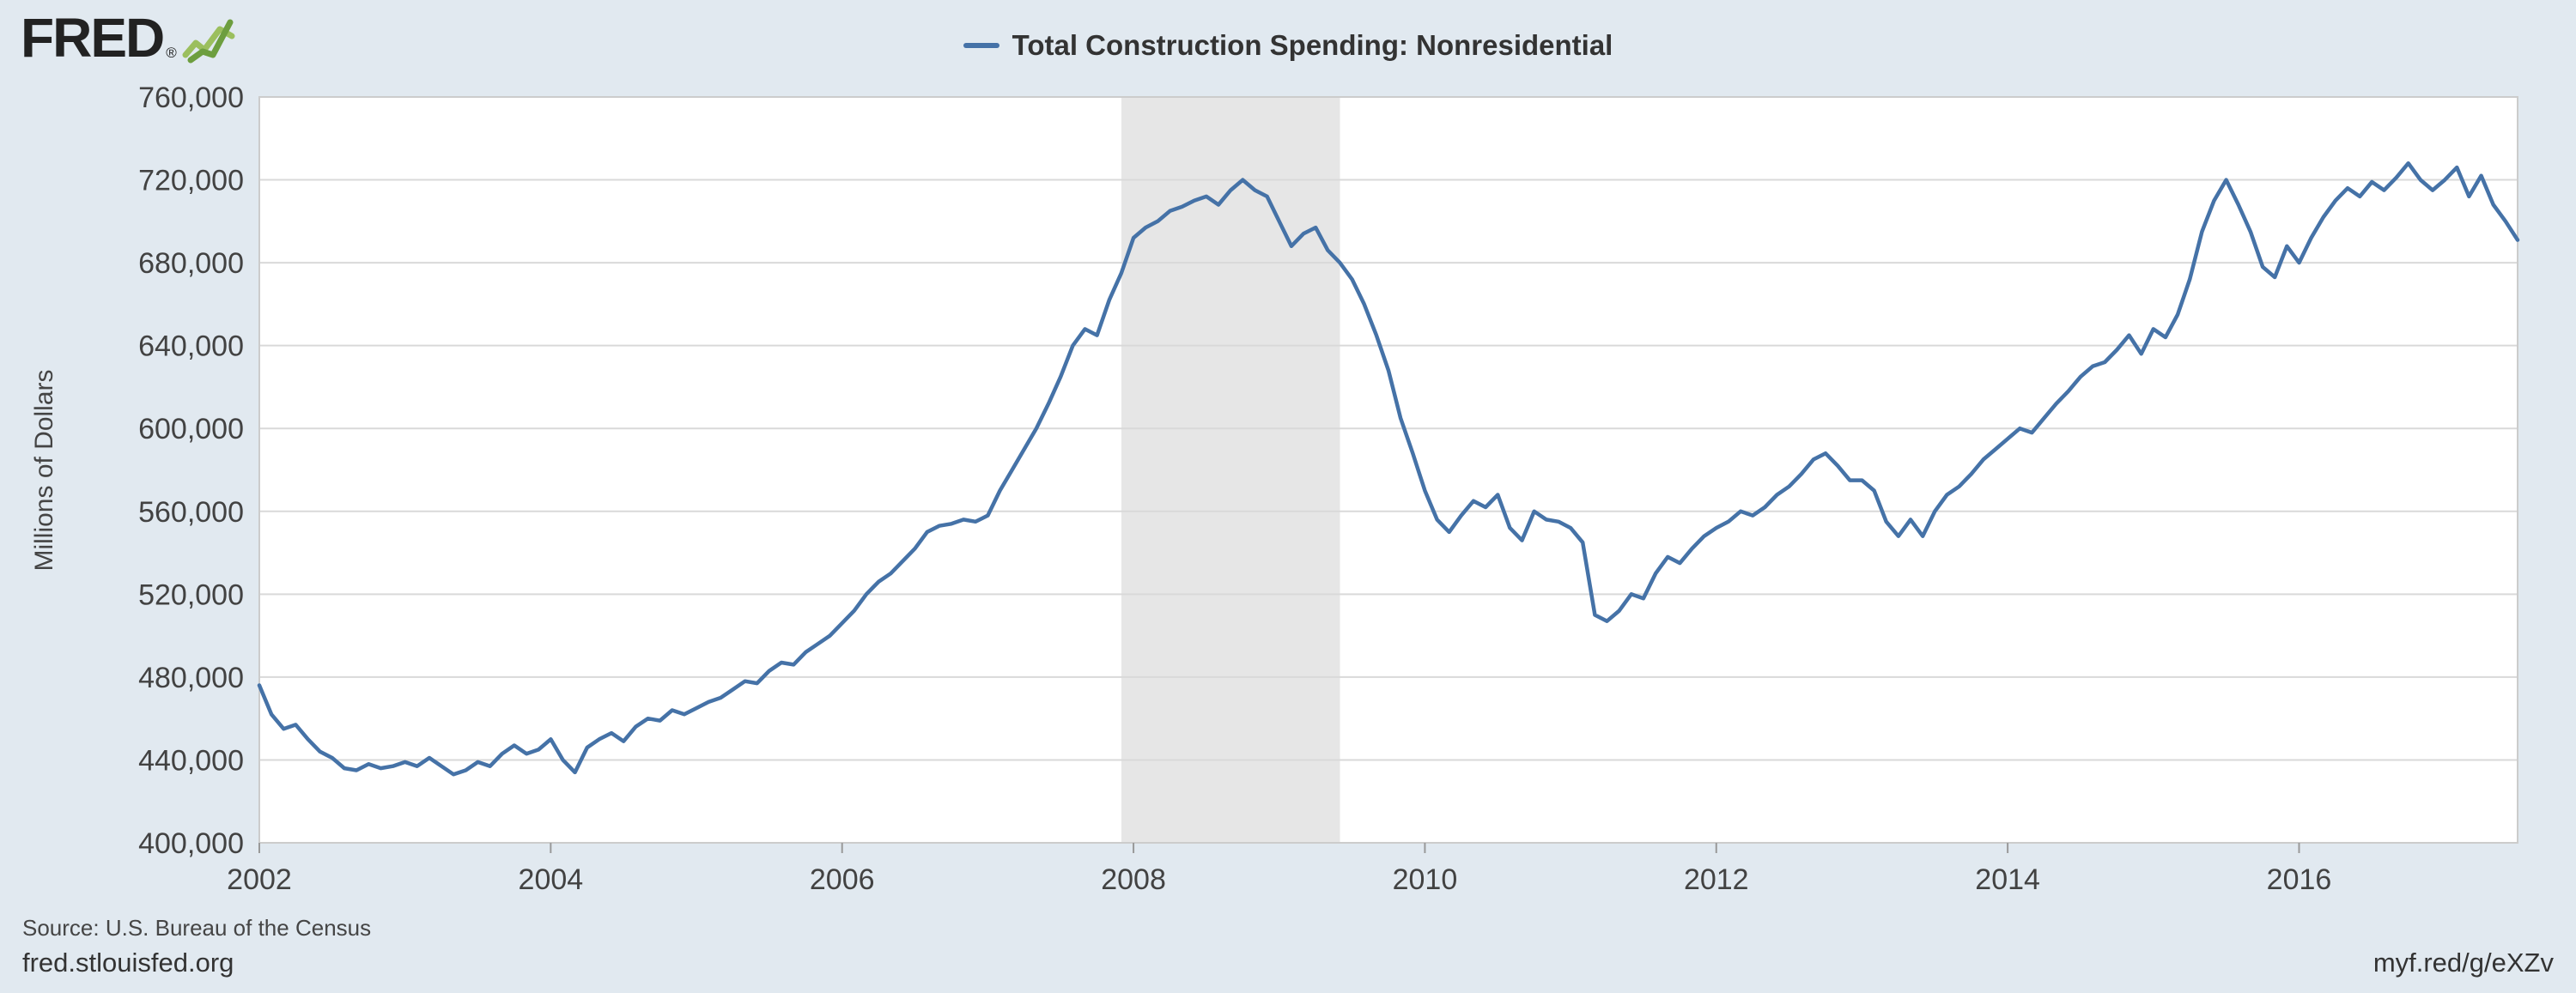 The width and height of the screenshot is (2576, 993). Describe the element at coordinates (208, 42) in the screenshot. I see `fred-logo-sparkline-icon` at that location.